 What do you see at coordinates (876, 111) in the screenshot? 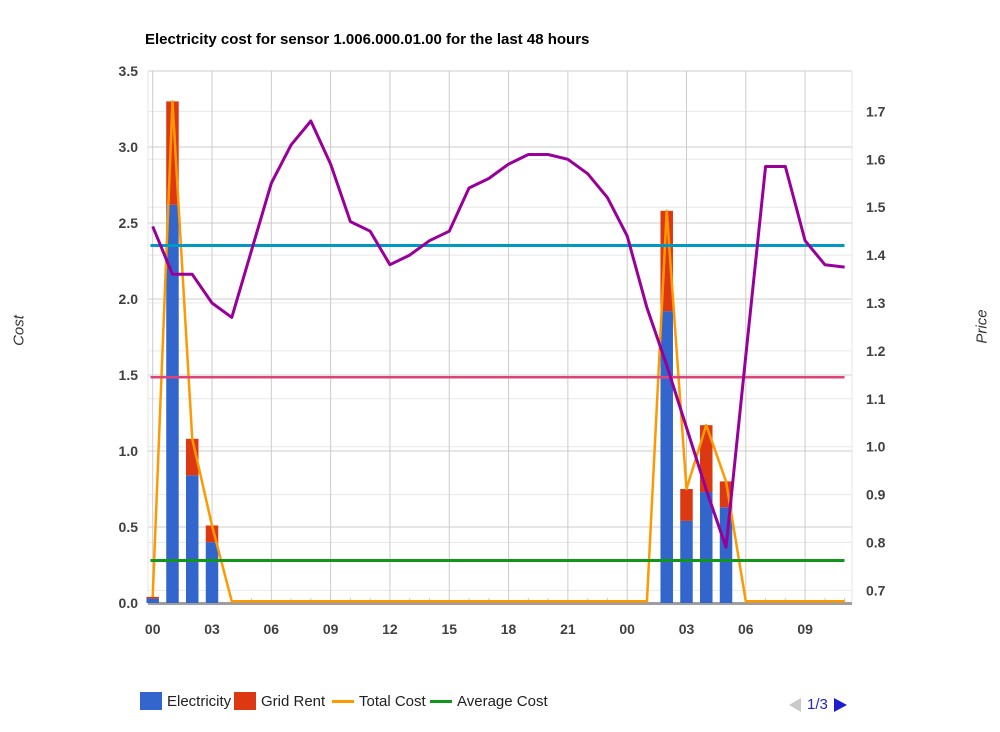
I see `svg-text: 1.7` at bounding box center [876, 111].